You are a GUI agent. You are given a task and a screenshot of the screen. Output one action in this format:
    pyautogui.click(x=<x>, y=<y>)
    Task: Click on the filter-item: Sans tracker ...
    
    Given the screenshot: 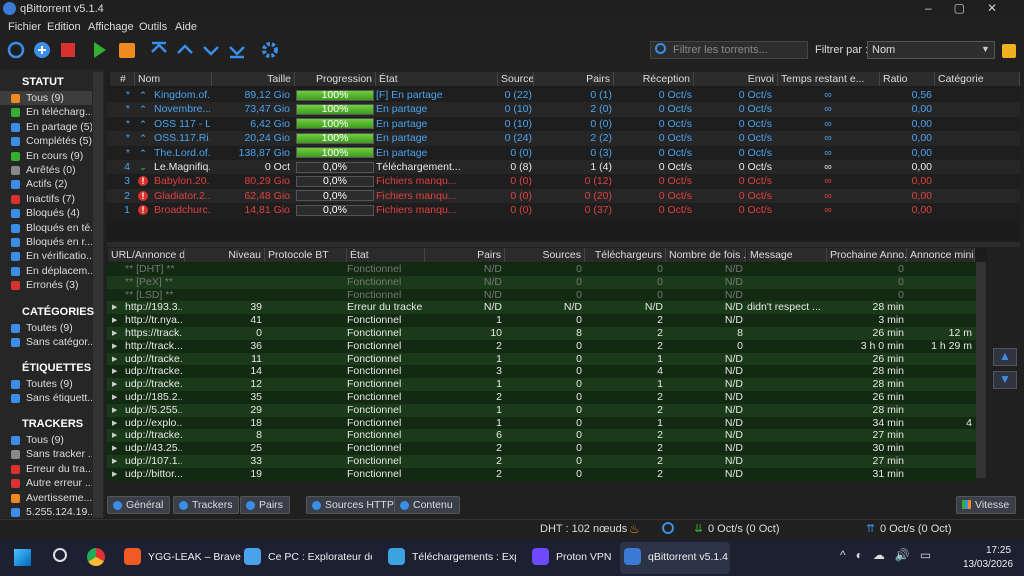 What is the action you would take?
    pyautogui.click(x=59, y=454)
    